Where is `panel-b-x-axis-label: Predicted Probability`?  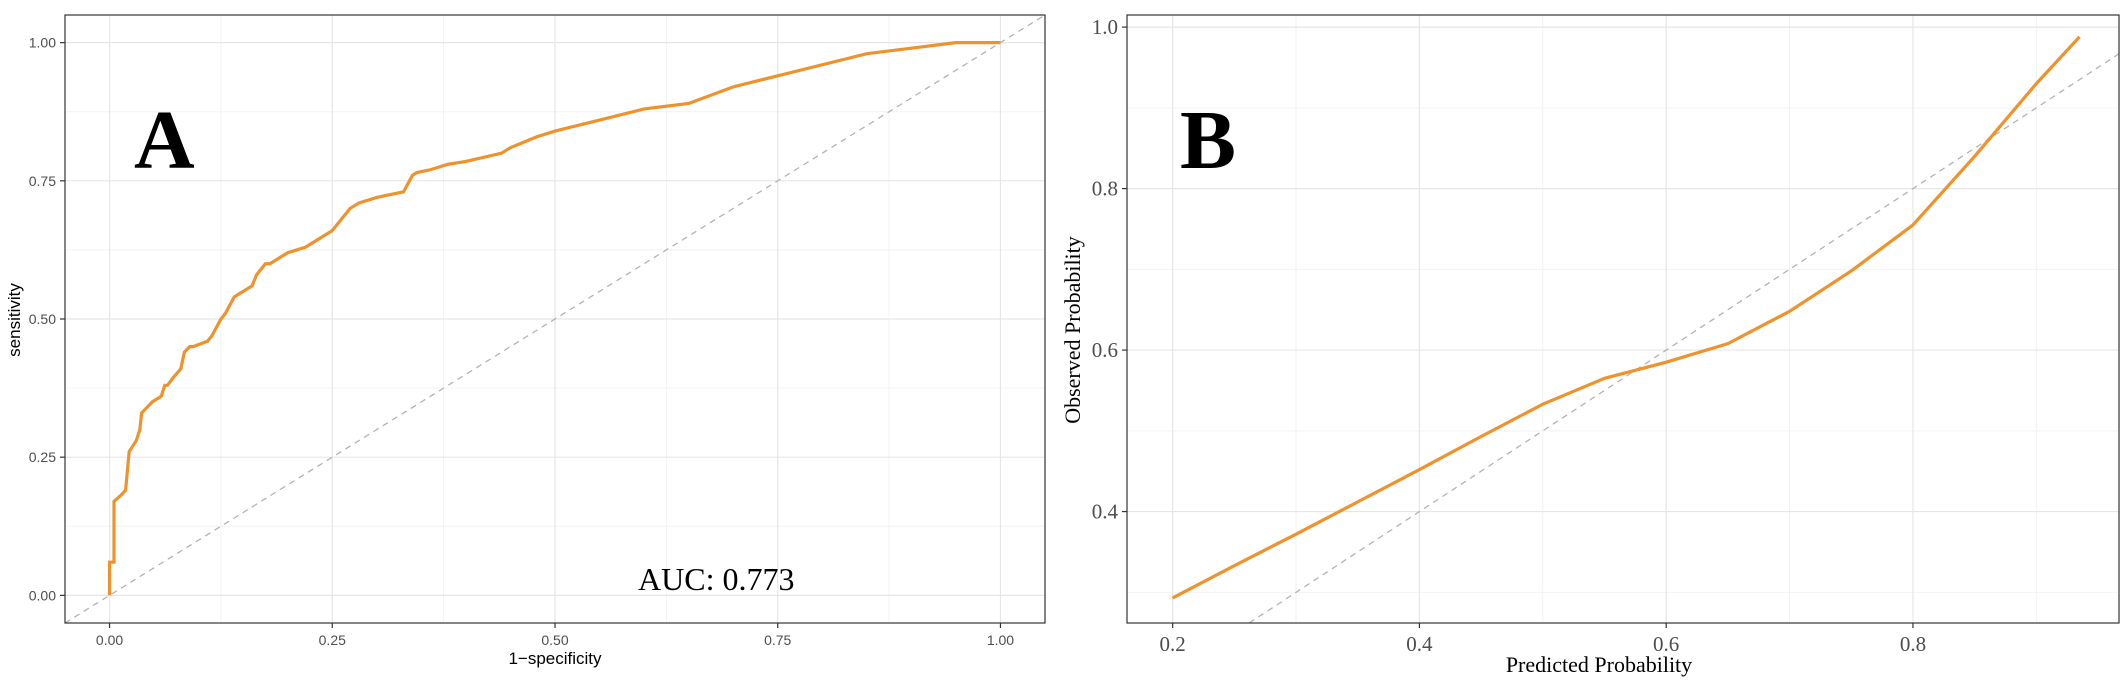
panel-b-x-axis-label: Predicted Probability is located at coordinates (1599, 664).